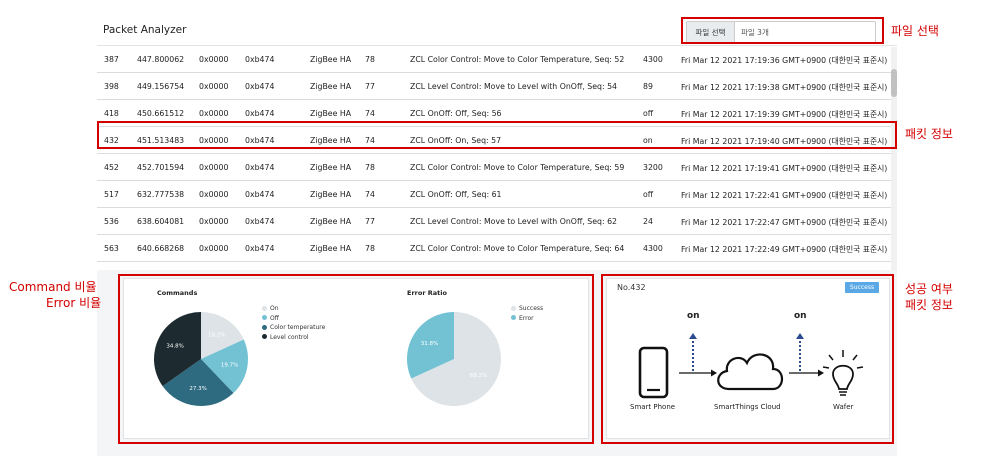 The height and width of the screenshot is (466, 985). I want to click on table-cell: 563, so click(111, 248).